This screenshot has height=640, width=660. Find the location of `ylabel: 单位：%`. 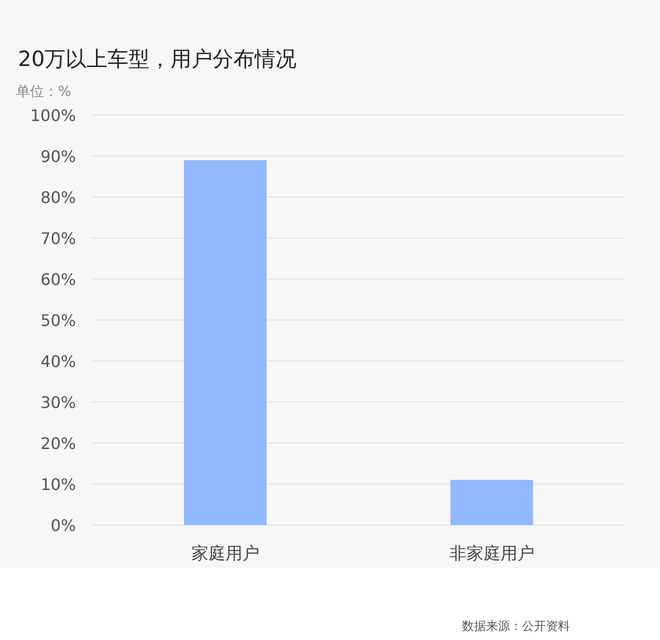

ylabel: 单位：% is located at coordinates (44, 92).